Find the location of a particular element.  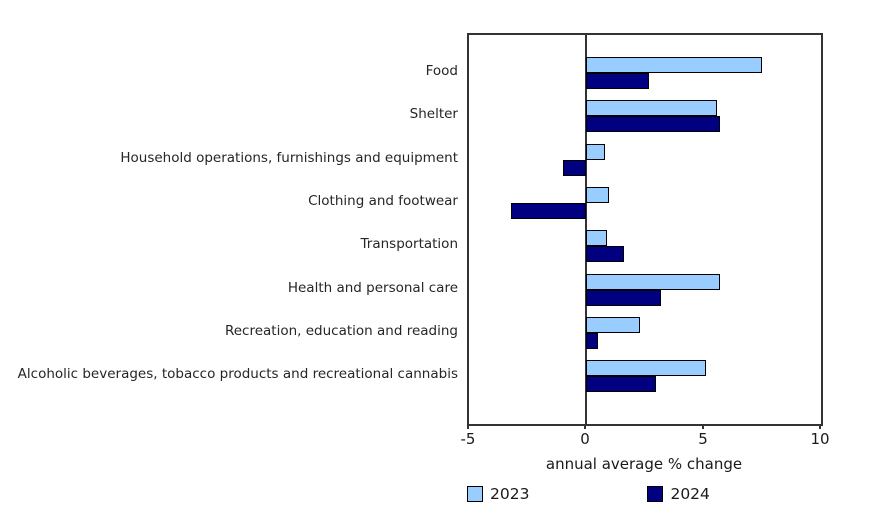

x-tick--5 is located at coordinates (468, 426).